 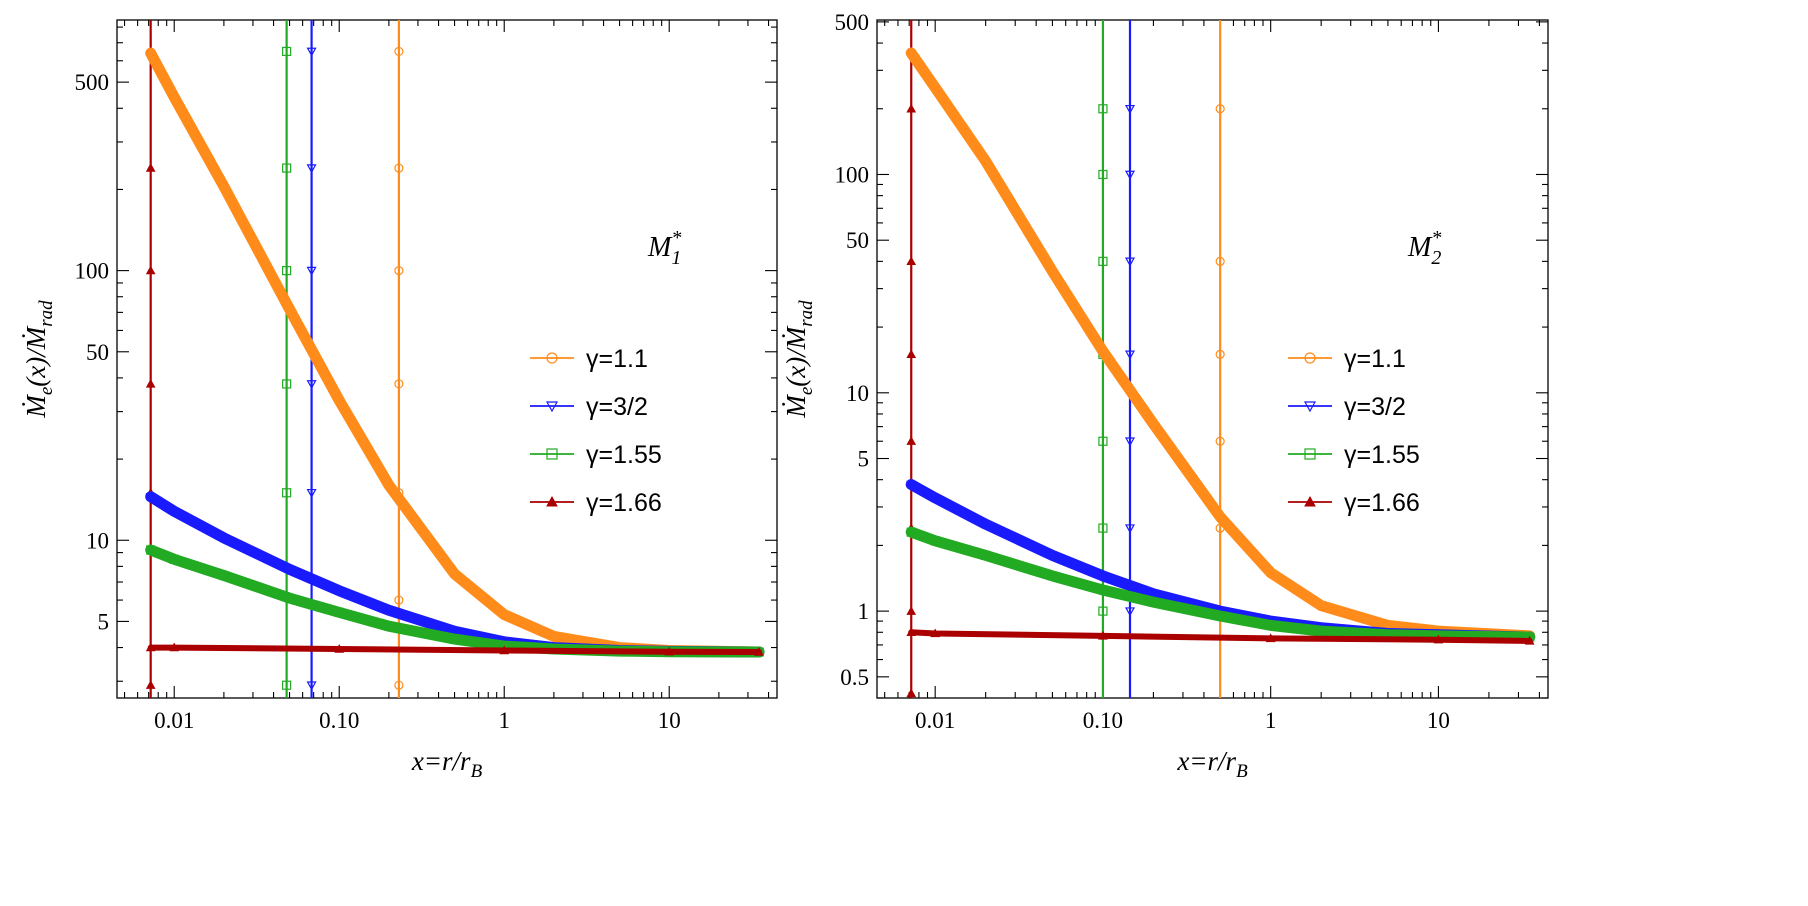 What do you see at coordinates (857, 240) in the screenshot?
I see `y-tick-label: 50` at bounding box center [857, 240].